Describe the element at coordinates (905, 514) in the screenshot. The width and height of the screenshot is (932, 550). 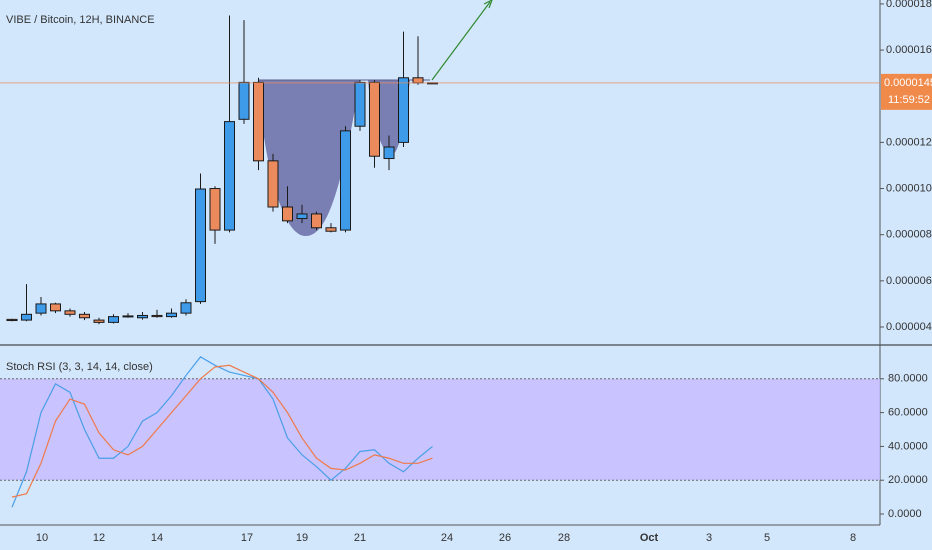
I see `y-tick-label: 0.0000` at that location.